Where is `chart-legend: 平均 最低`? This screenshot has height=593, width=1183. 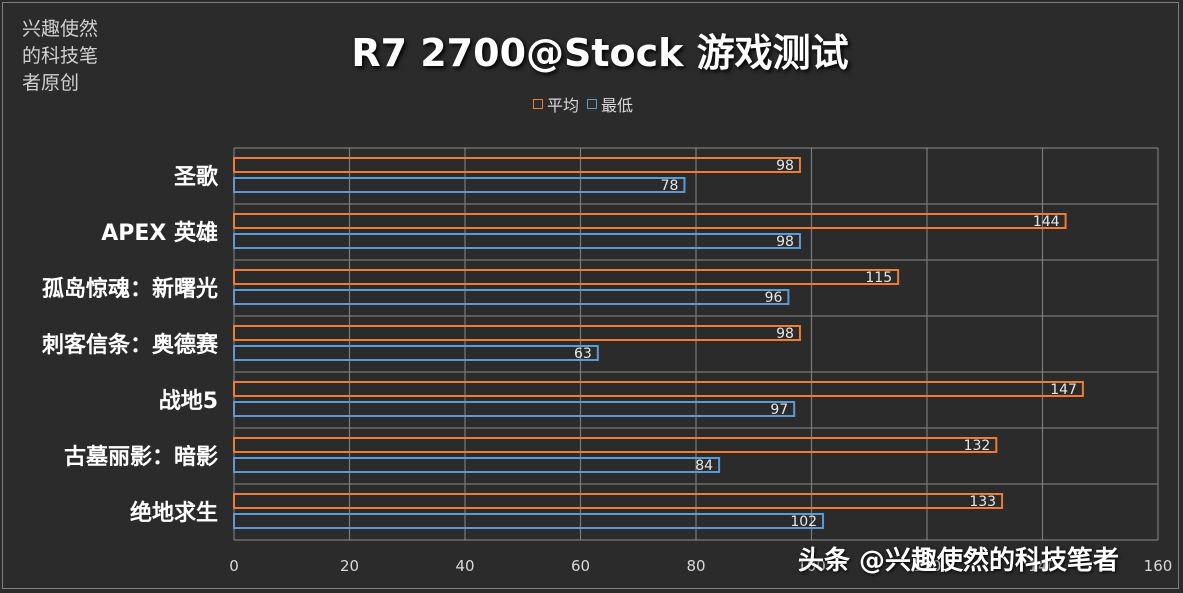
chart-legend: 平均 最低 is located at coordinates (583, 104).